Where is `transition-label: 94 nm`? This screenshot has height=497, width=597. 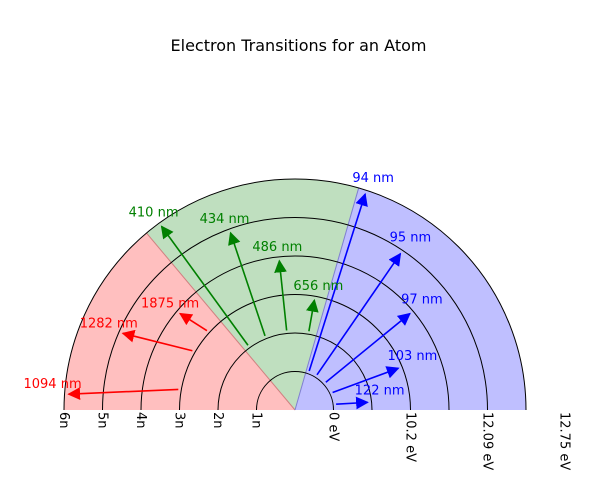
transition-label: 94 nm is located at coordinates (373, 178).